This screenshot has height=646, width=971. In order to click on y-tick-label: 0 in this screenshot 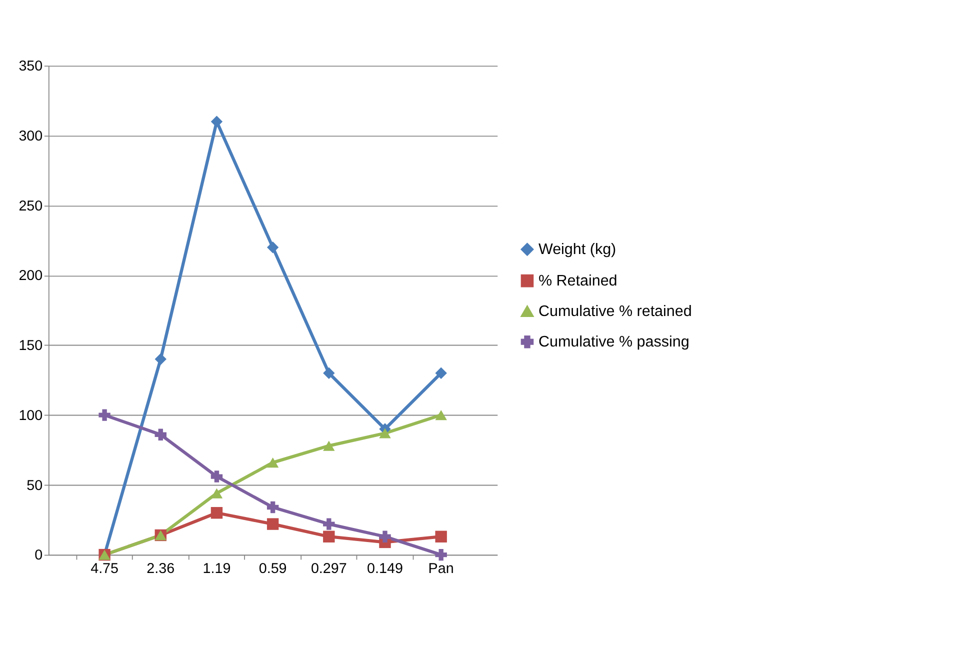, I will do `click(38, 556)`.